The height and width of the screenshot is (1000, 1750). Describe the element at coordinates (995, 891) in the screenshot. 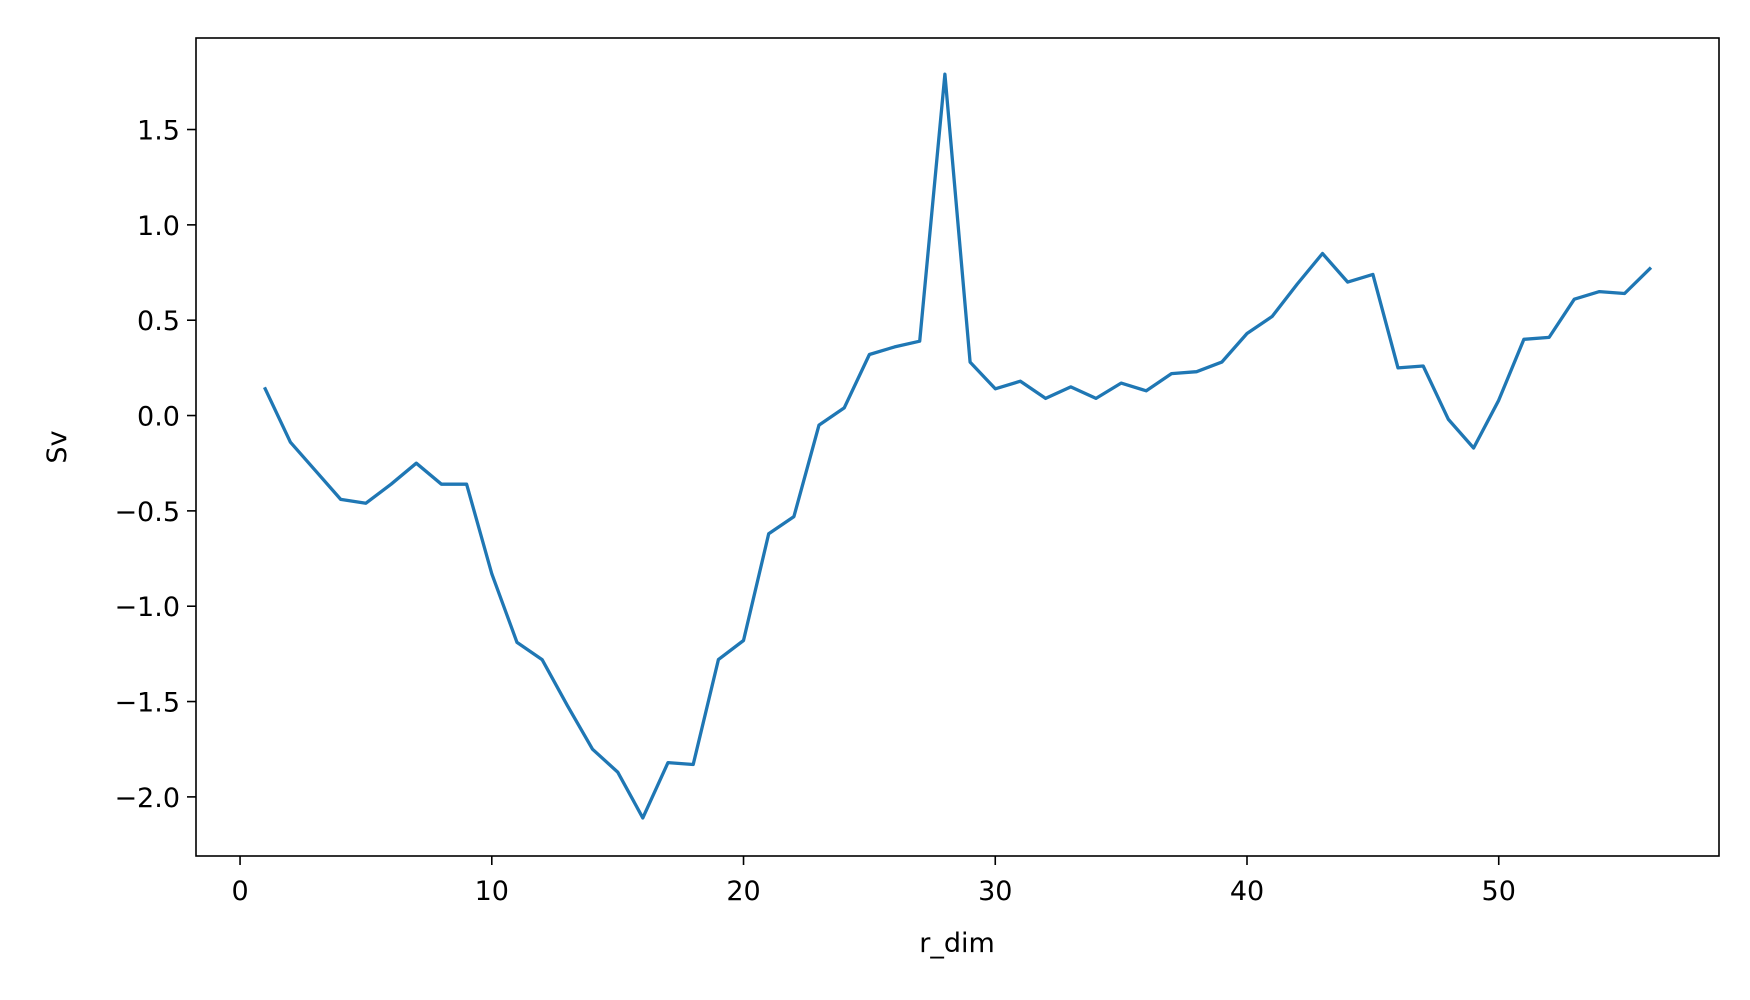

I see `x-tick-label: 30` at that location.